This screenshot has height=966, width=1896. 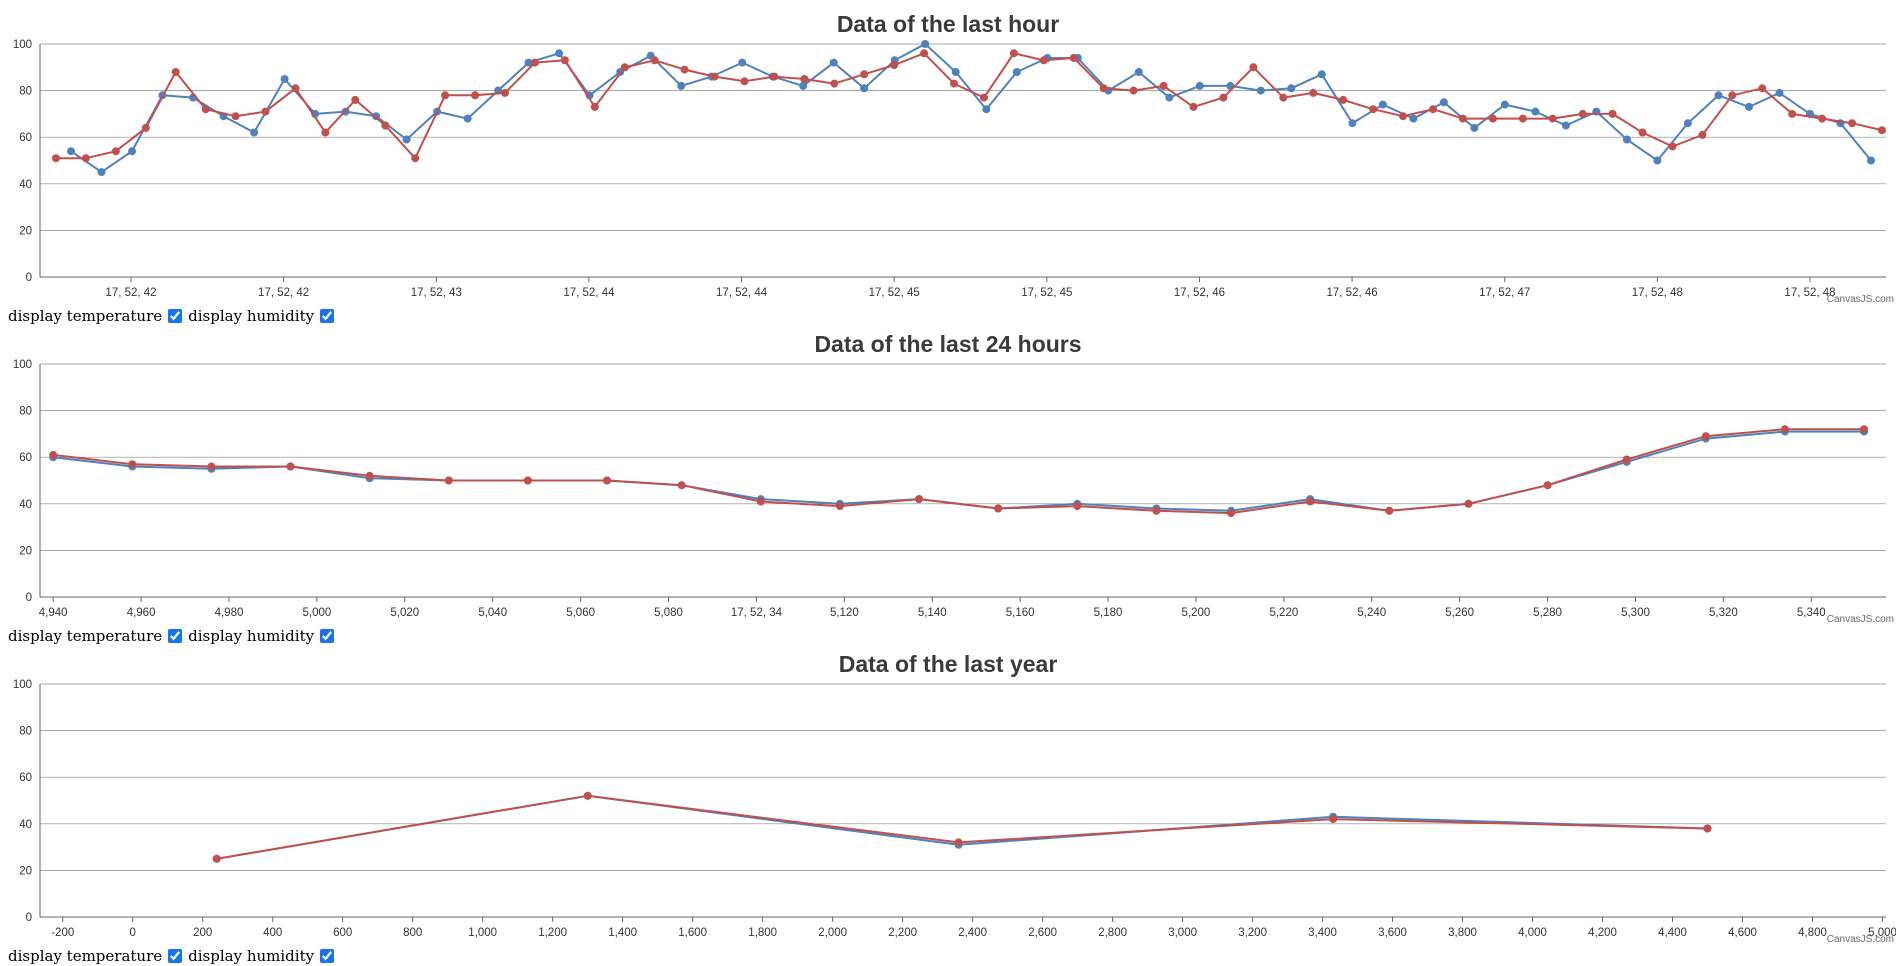 What do you see at coordinates (25, 778) in the screenshot?
I see `y-tick-label: 60` at bounding box center [25, 778].